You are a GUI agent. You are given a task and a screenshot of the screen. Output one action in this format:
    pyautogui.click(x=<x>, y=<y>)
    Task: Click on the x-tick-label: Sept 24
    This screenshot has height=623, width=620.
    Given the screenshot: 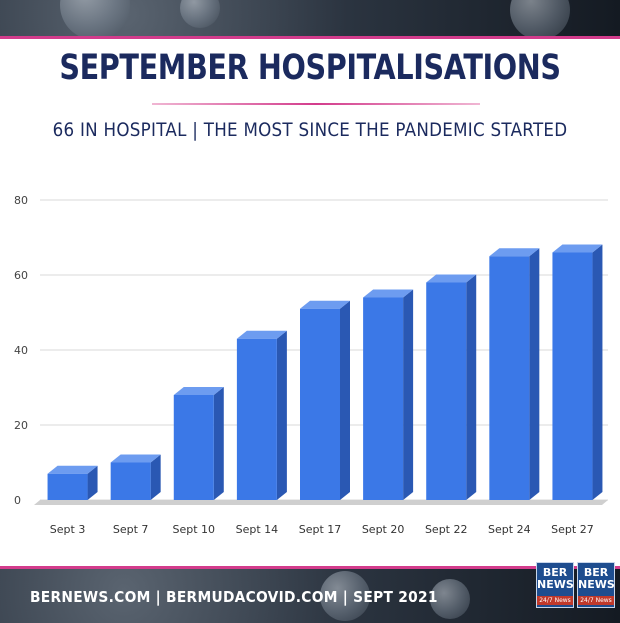 What is the action you would take?
    pyautogui.click(x=509, y=529)
    